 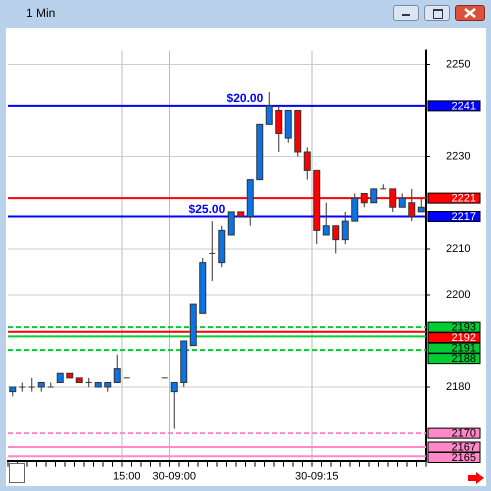 What do you see at coordinates (464, 348) in the screenshot?
I see `legend-label: 2191` at bounding box center [464, 348].